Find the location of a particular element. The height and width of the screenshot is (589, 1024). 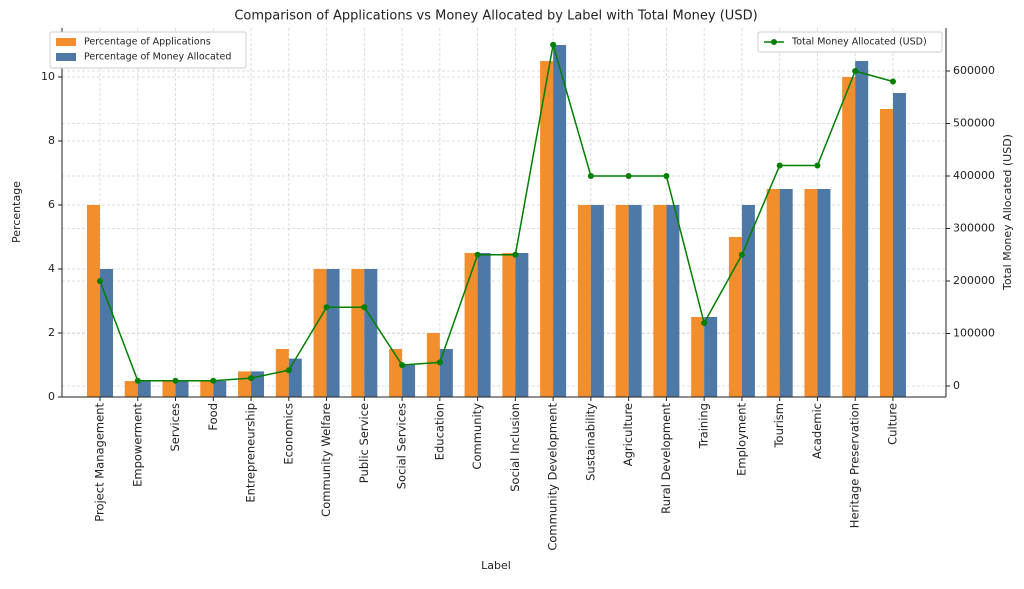

x-tick-label: Services is located at coordinates (175, 427).